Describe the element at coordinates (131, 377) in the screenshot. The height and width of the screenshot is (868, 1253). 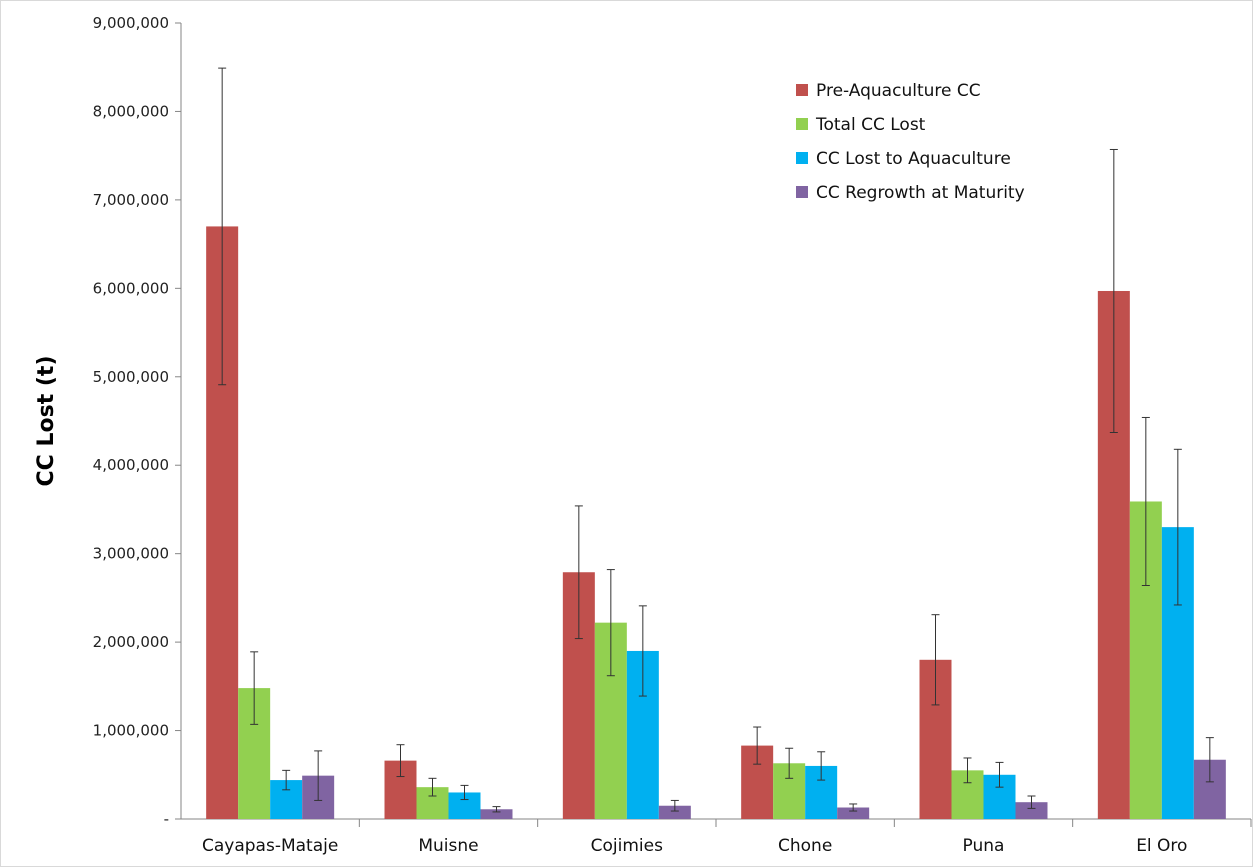
I see `y-tick-label: 5,000,000` at that location.